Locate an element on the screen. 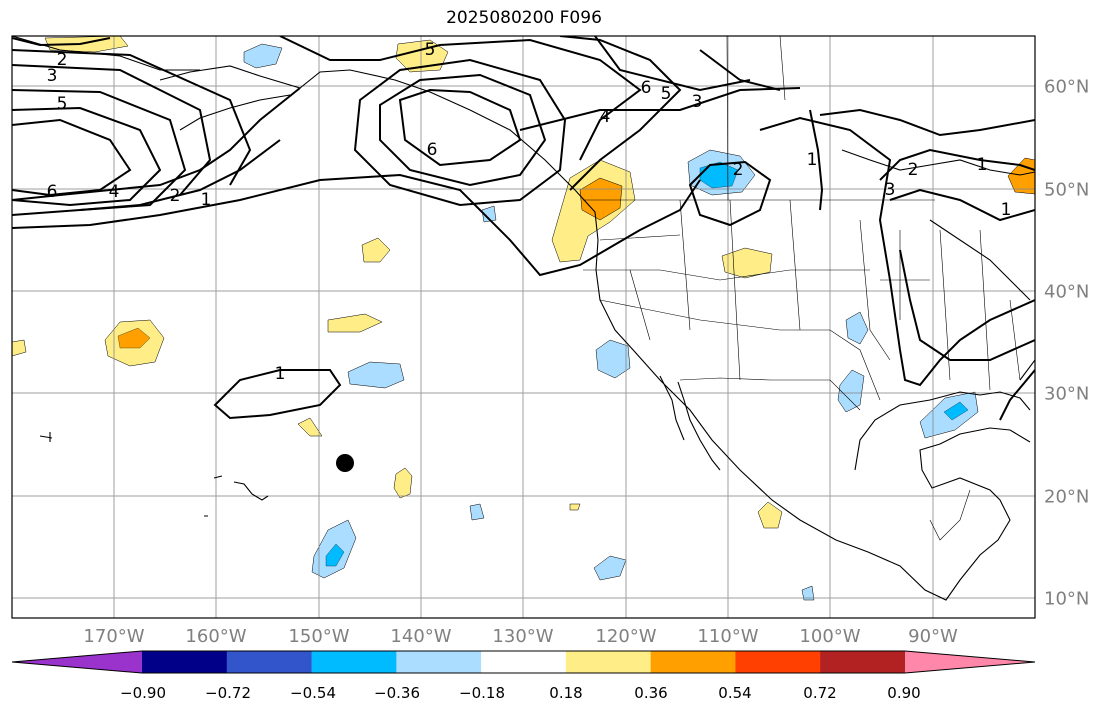 The width and height of the screenshot is (1105, 712). colorbar-tick-label: 0.18 is located at coordinates (566, 693).